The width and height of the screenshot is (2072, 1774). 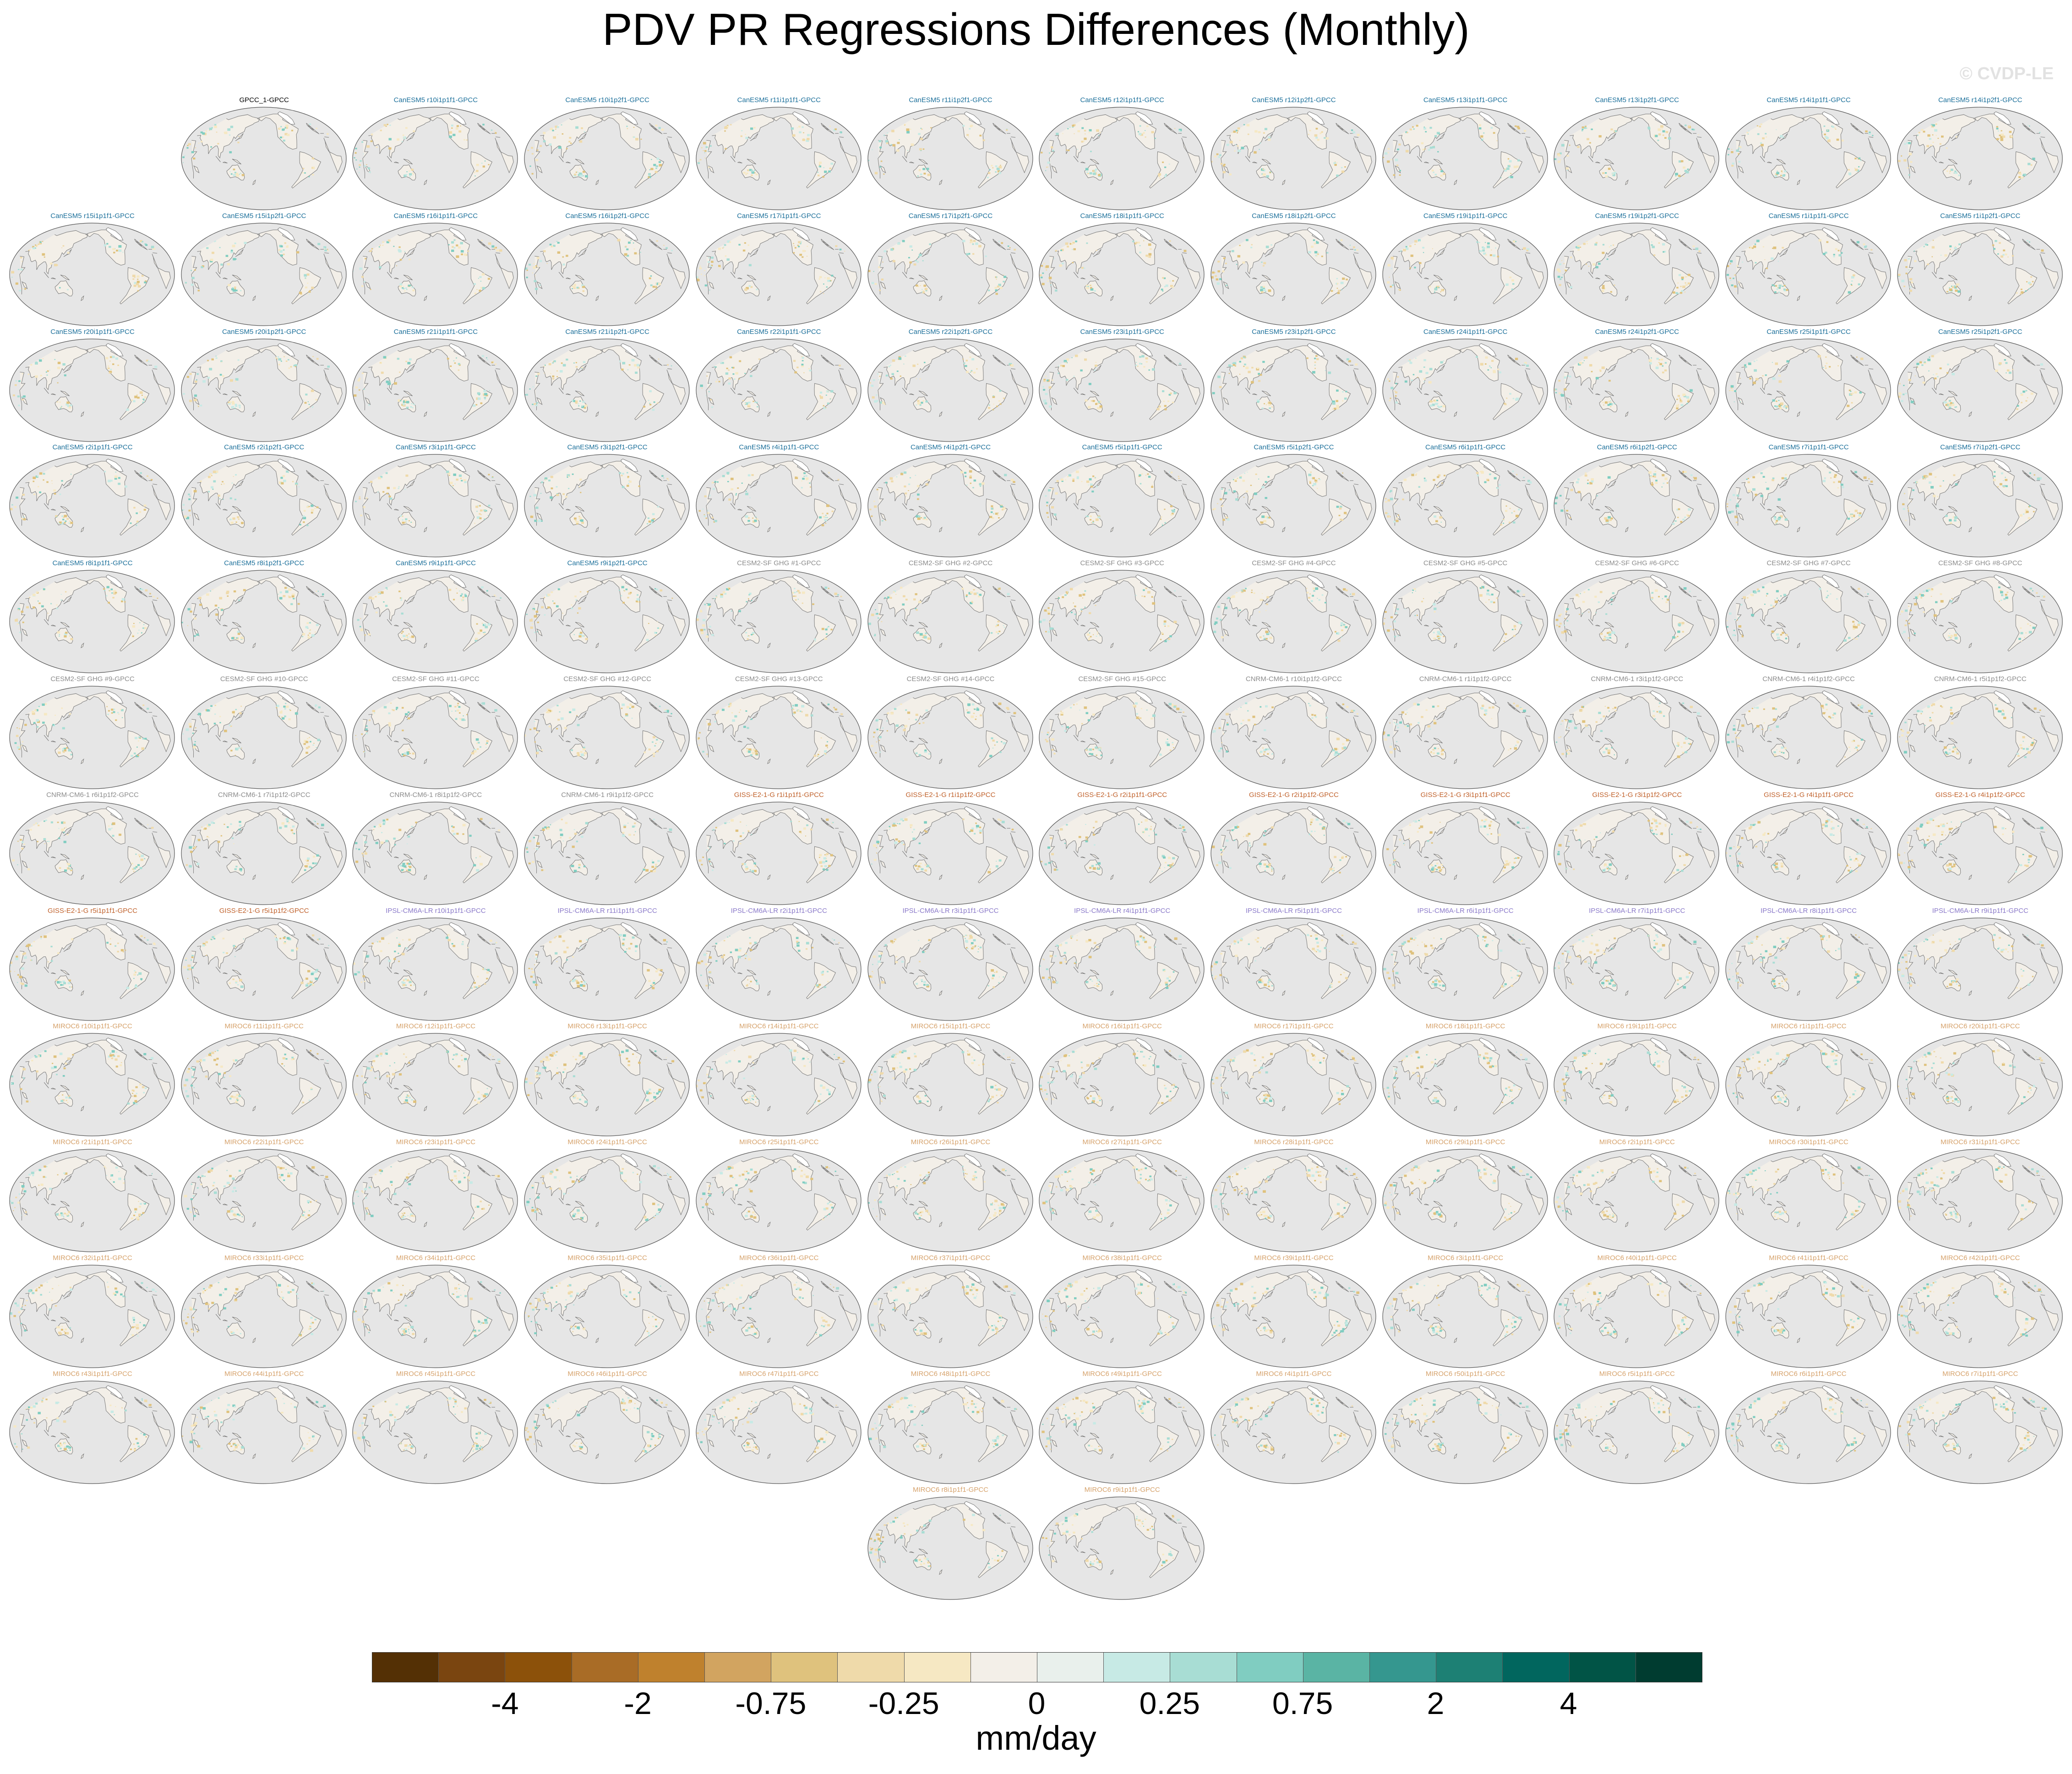 I want to click on map-panel: CESM2-SF GHG #13-GPCC, so click(x=779, y=733).